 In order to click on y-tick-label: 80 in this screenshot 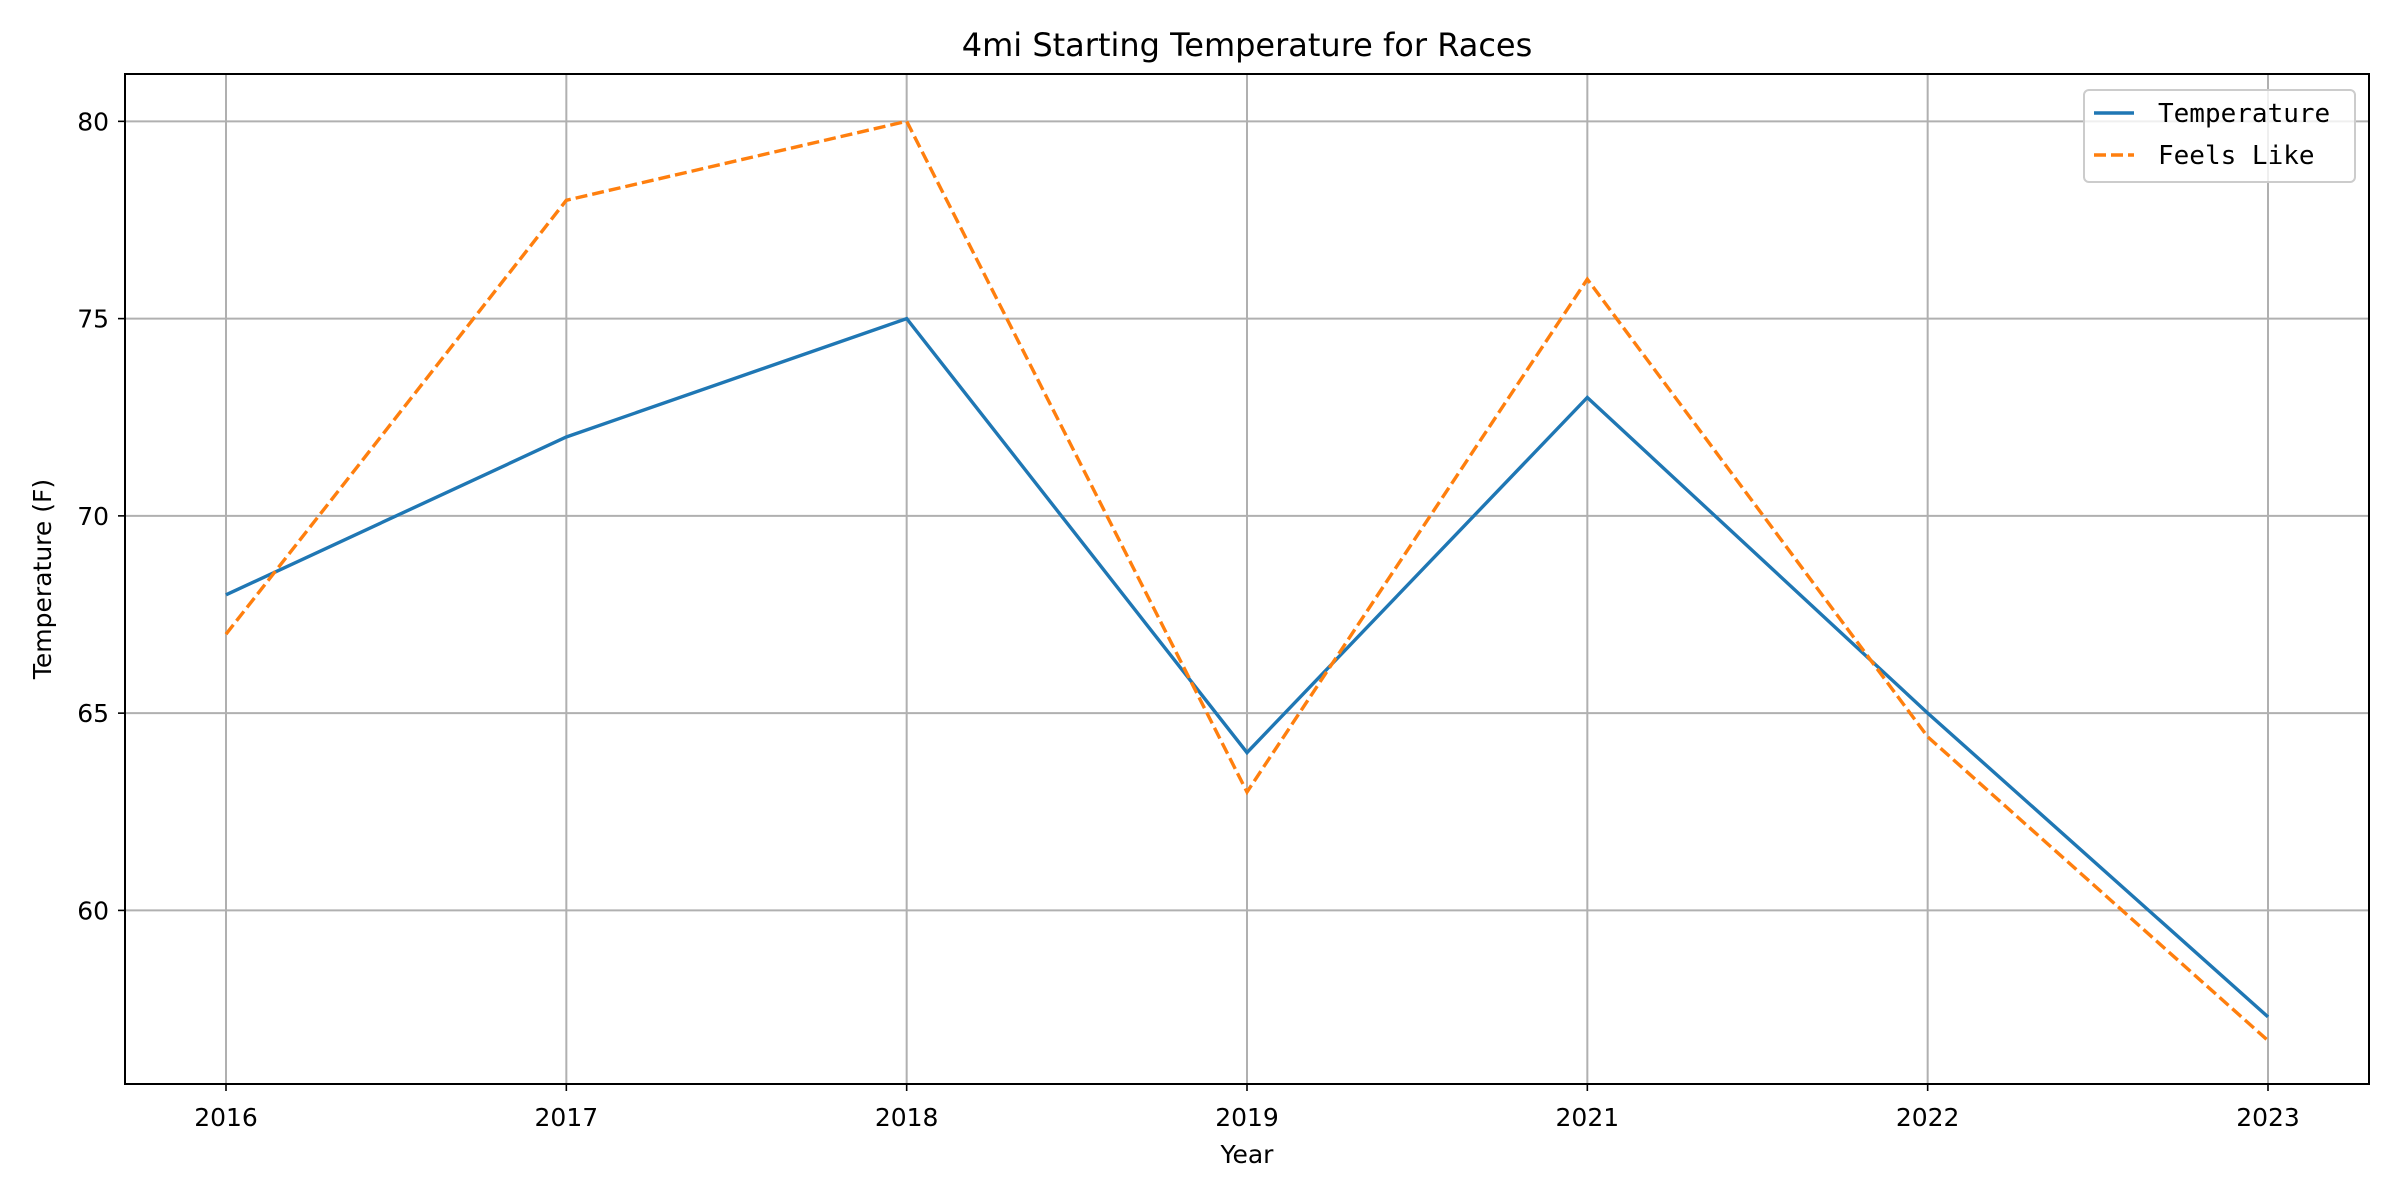, I will do `click(93, 121)`.